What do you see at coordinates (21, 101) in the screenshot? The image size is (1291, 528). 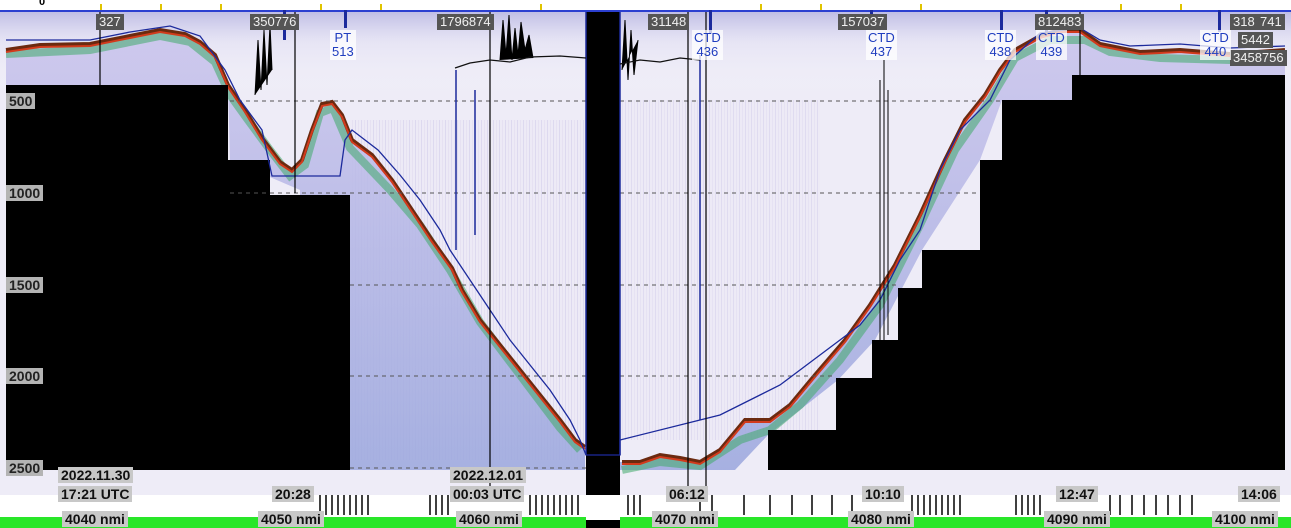 I see `depth-label-500: 500` at bounding box center [21, 101].